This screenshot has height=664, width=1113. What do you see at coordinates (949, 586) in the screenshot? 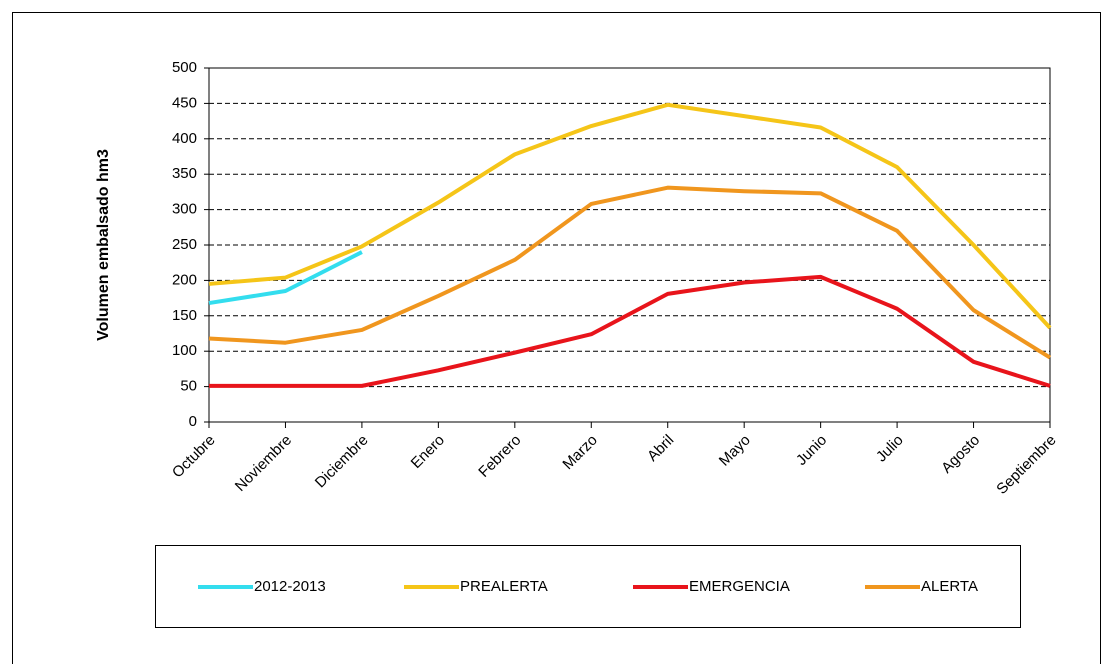
I see `legend-label: ALERTA` at bounding box center [949, 586].